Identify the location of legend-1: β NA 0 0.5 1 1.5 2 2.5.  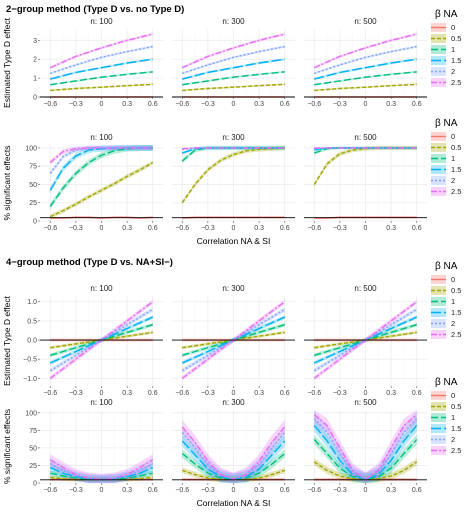
(446, 48).